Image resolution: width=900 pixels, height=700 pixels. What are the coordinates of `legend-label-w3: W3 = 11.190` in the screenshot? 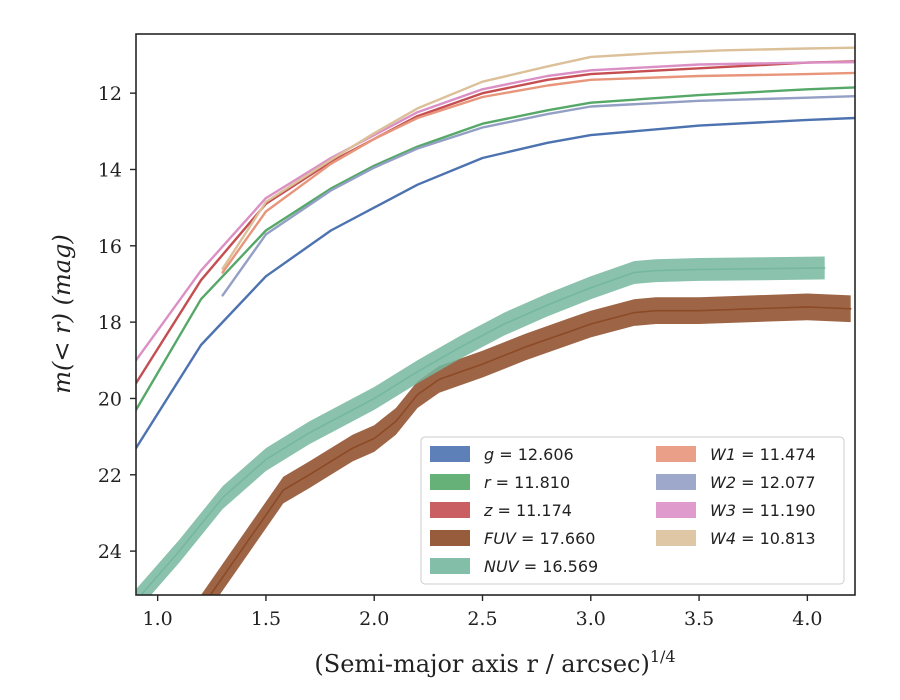 It's located at (763, 510).